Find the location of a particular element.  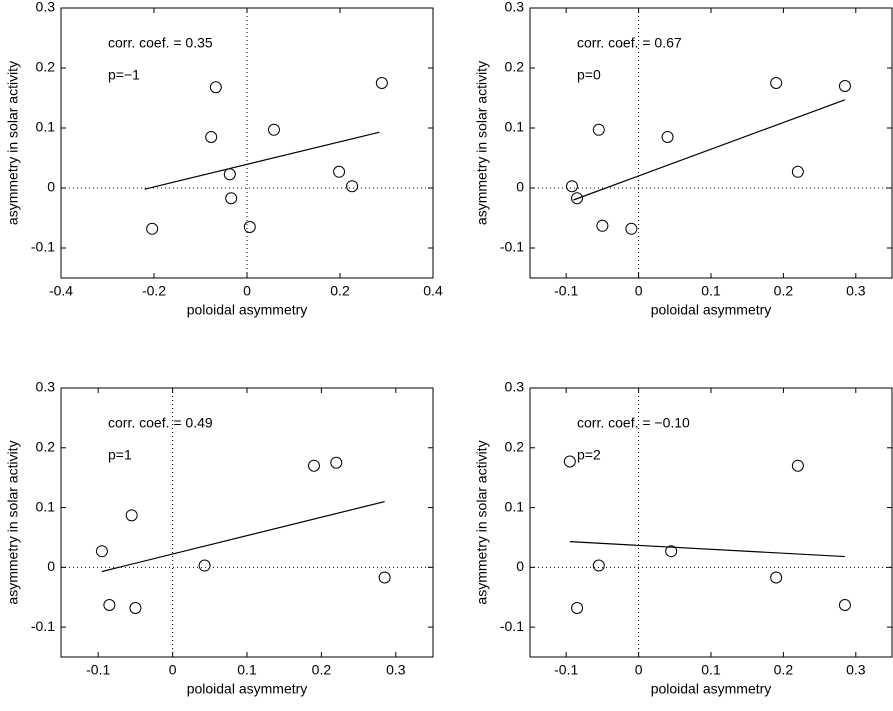

annotation: p=0 is located at coordinates (589, 75).